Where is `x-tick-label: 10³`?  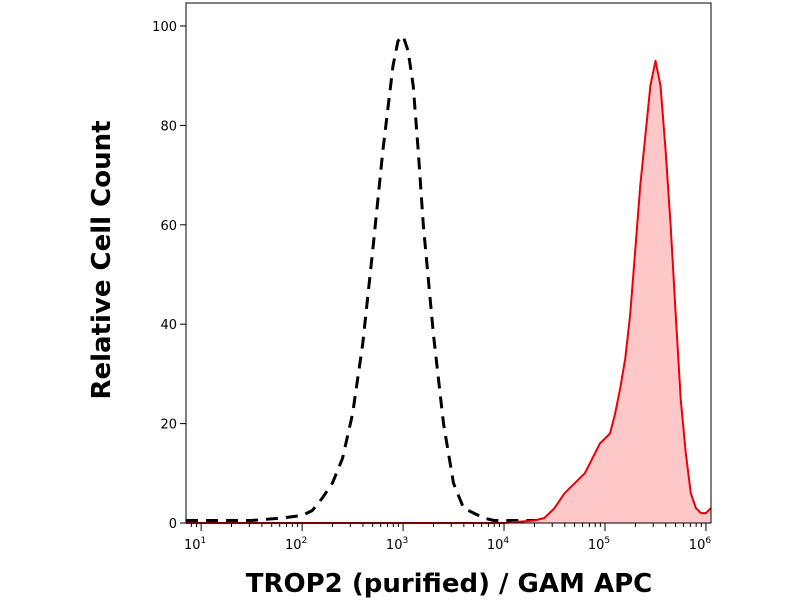
x-tick-label: 10³ is located at coordinates (397, 544).